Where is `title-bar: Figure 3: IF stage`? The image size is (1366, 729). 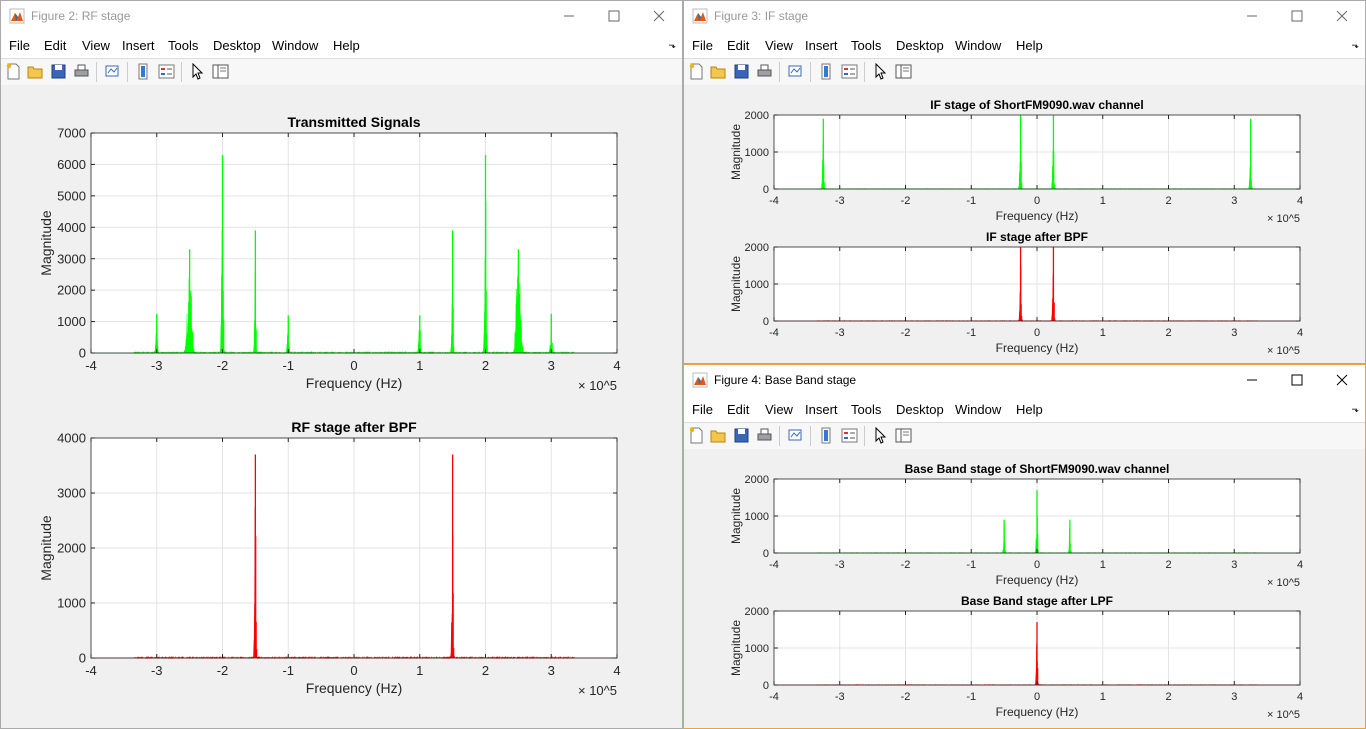
title-bar: Figure 3: IF stage is located at coordinates (1024, 16).